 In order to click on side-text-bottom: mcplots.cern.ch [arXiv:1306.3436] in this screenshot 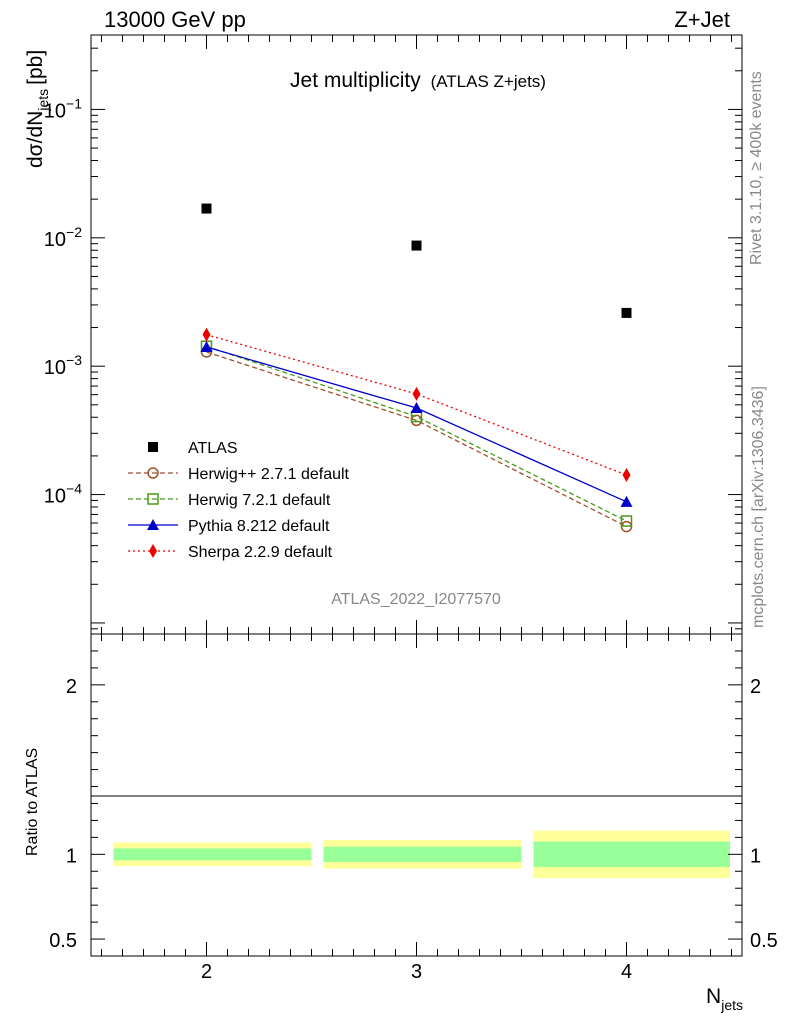, I will do `click(758, 507)`.